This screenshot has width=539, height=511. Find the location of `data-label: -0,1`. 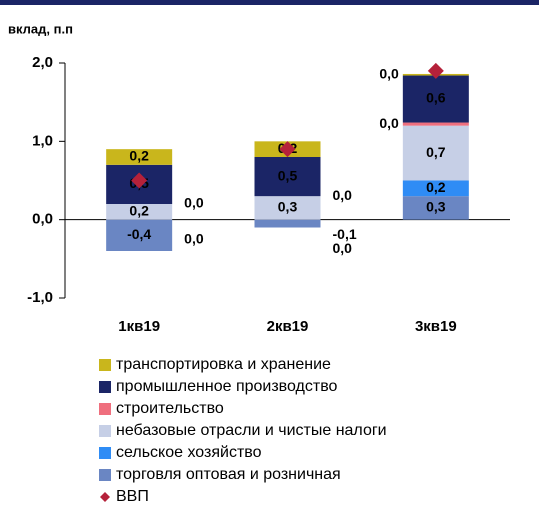

data-label: -0,1 is located at coordinates (345, 234).